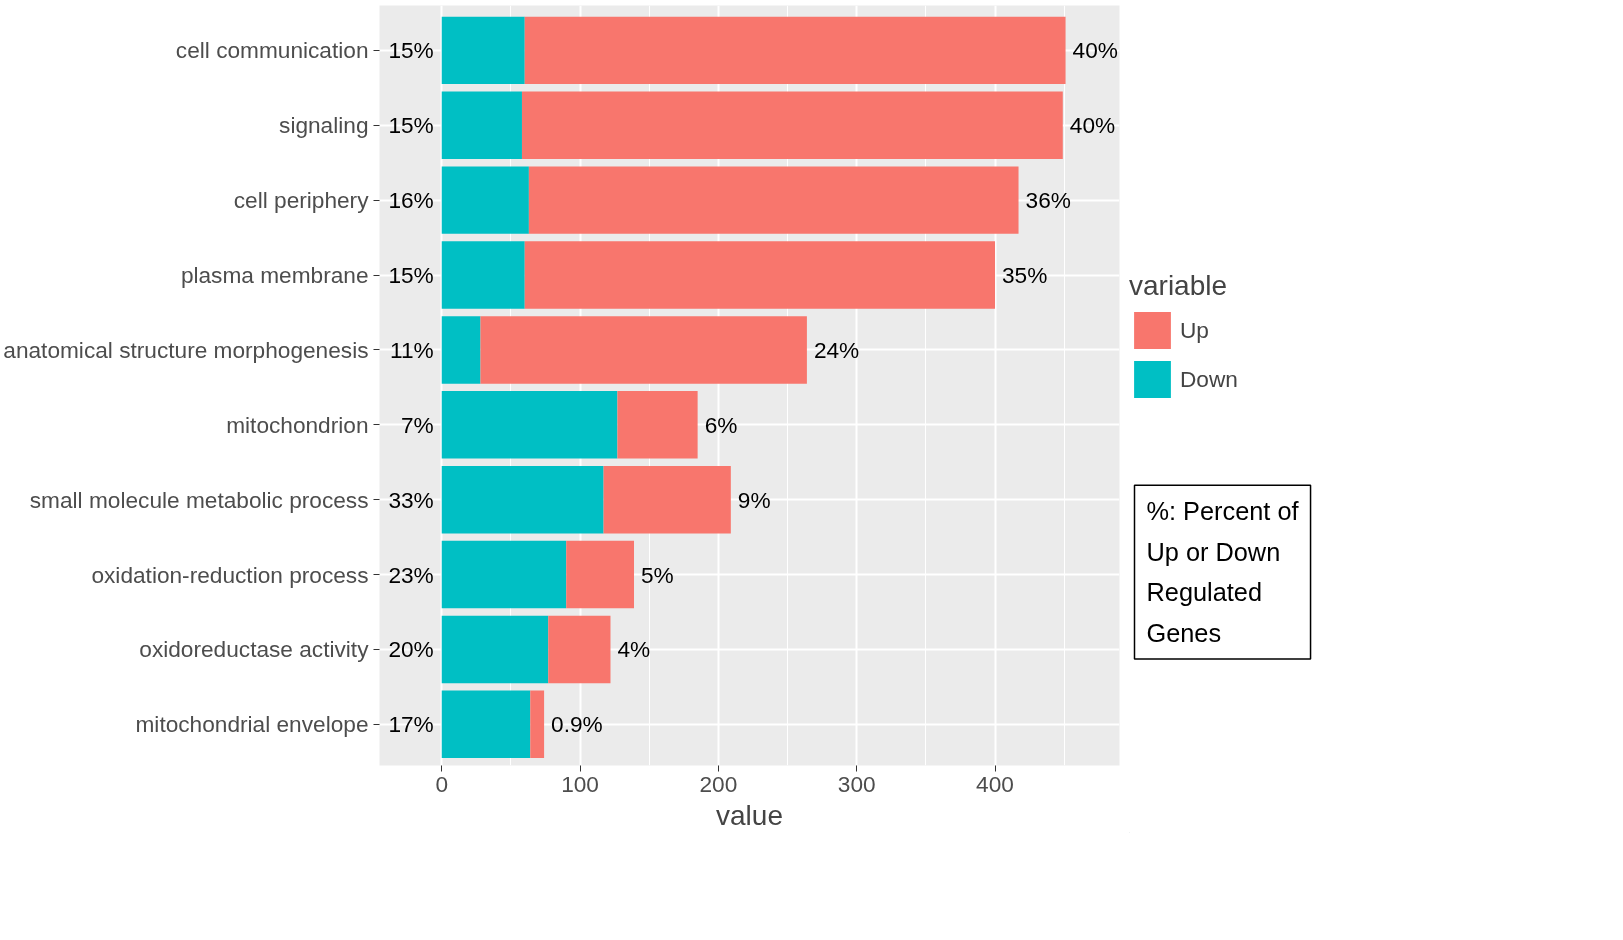 The height and width of the screenshot is (940, 1623). I want to click on annotation: 16%, so click(411, 200).